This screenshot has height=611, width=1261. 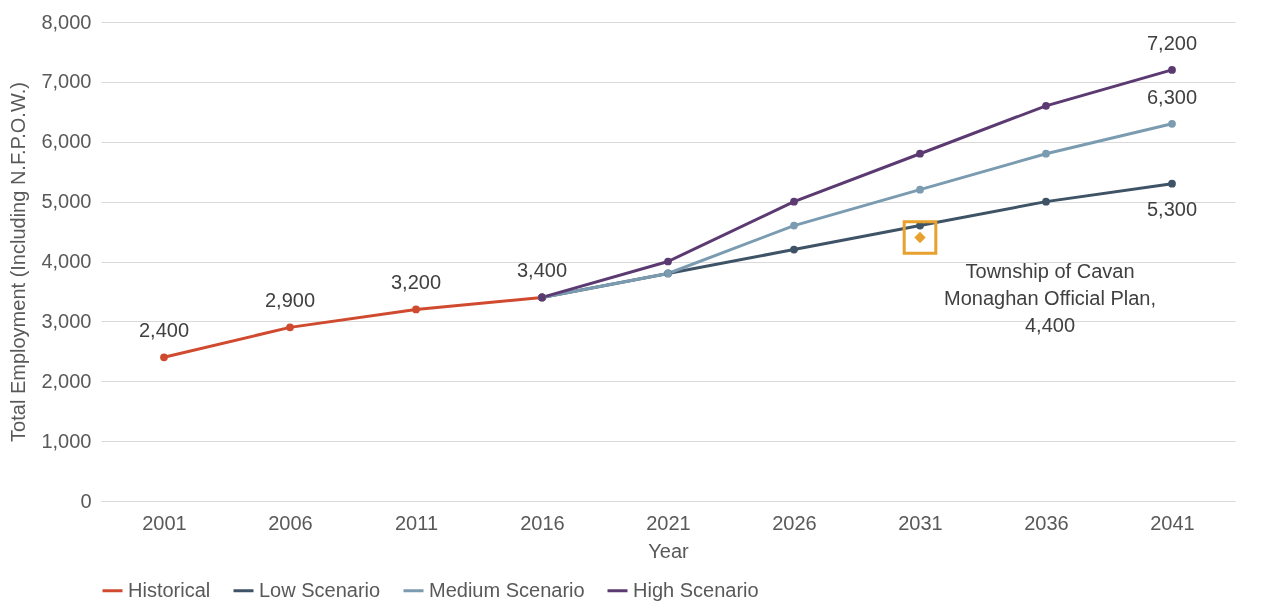 I want to click on y-tick-label: 3,000, so click(x=66, y=320).